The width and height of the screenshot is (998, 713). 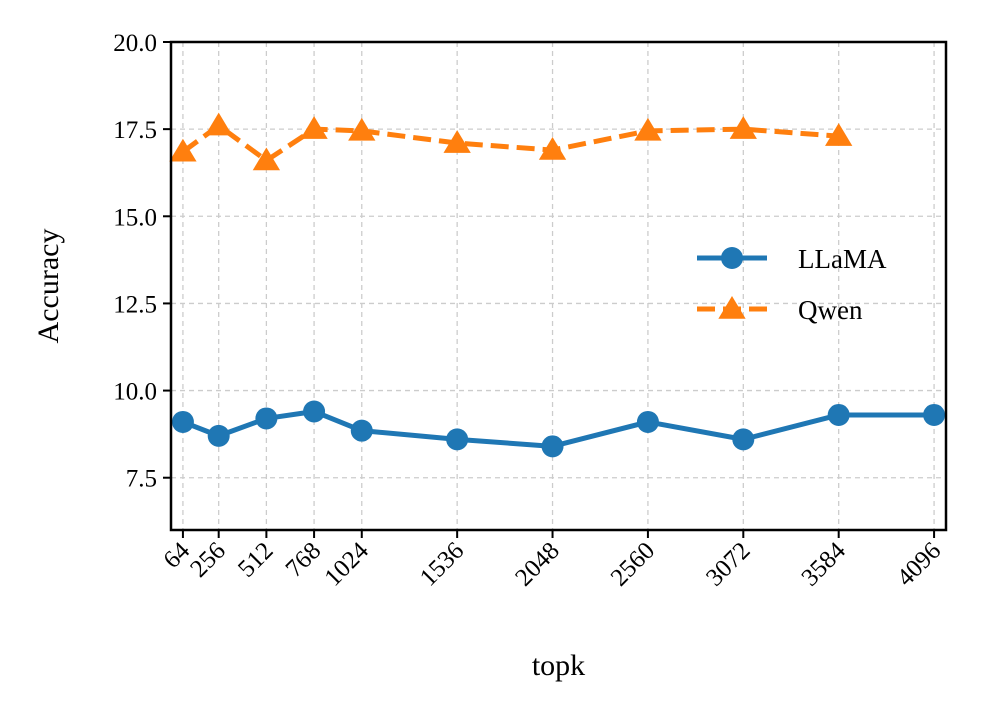 I want to click on legend-marker-qwen, so click(x=732, y=307).